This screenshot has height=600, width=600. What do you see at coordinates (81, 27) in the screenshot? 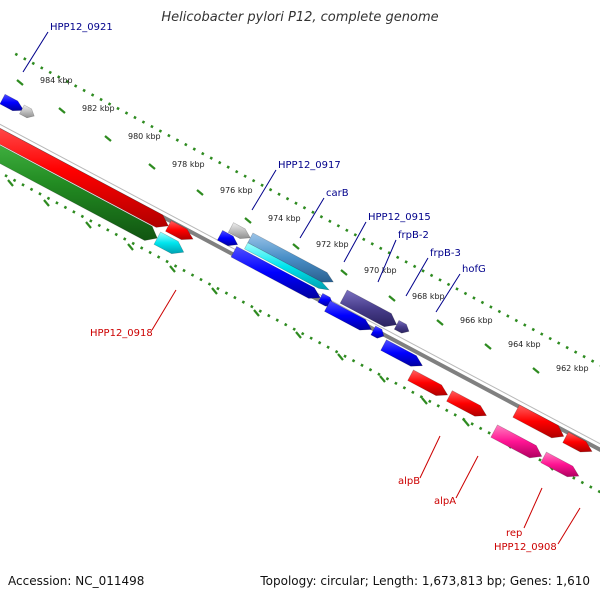
I see `forward-gene-label: HPP12_0921` at bounding box center [81, 27].